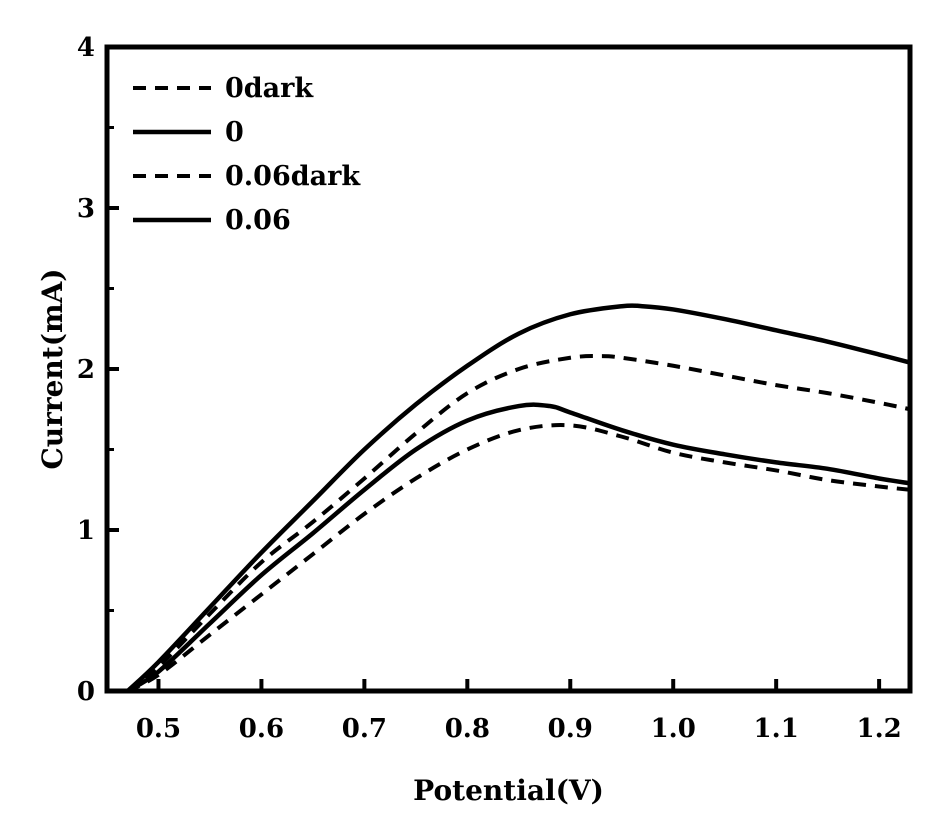  Describe the element at coordinates (467, 729) in the screenshot. I see `x-tick-label: 0.8` at that location.